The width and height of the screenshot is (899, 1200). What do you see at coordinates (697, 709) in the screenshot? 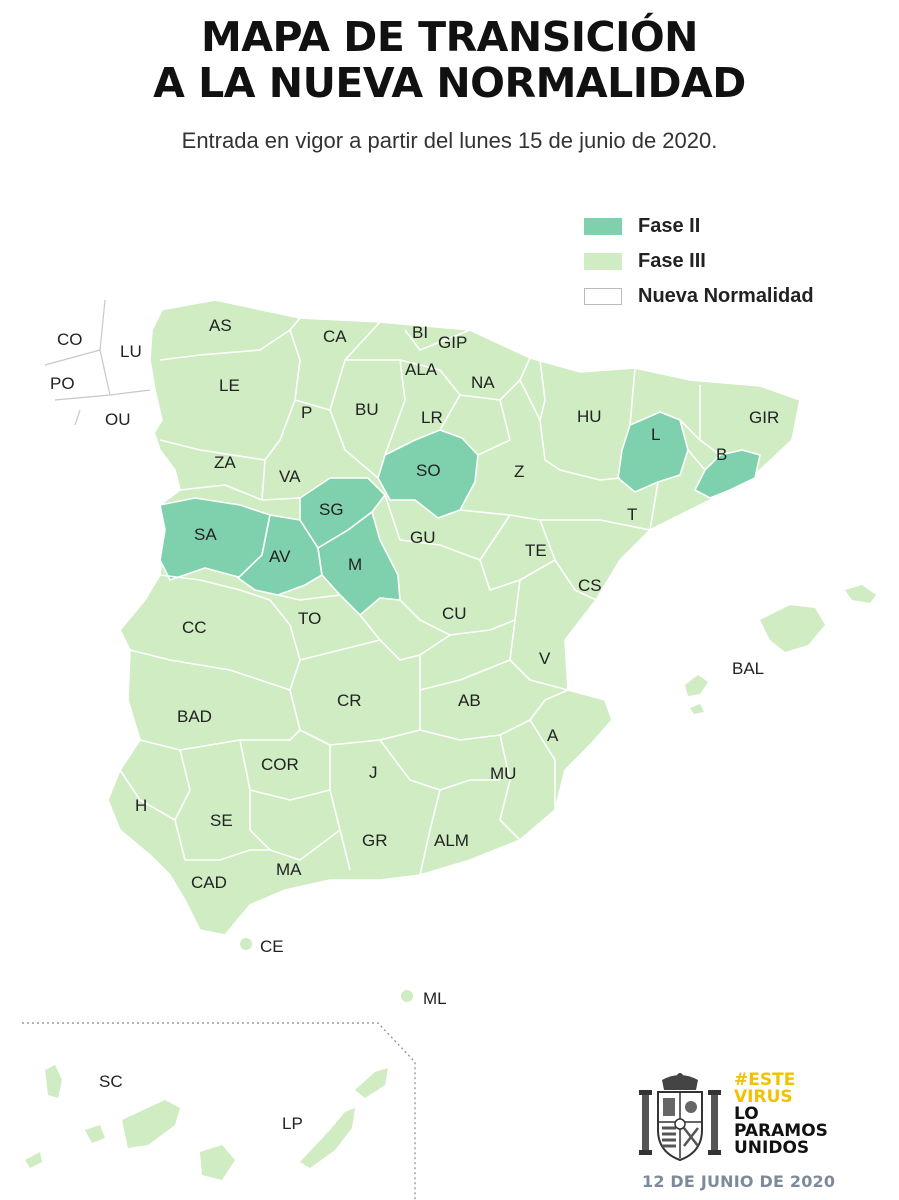
I see `island-formentera` at bounding box center [697, 709].